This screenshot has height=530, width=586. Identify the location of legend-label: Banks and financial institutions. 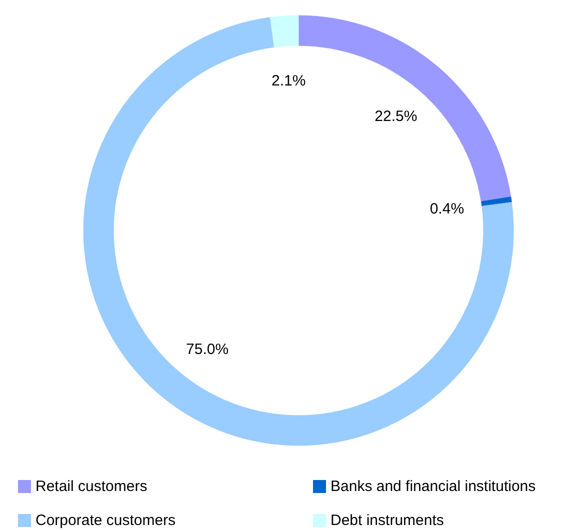
(433, 486).